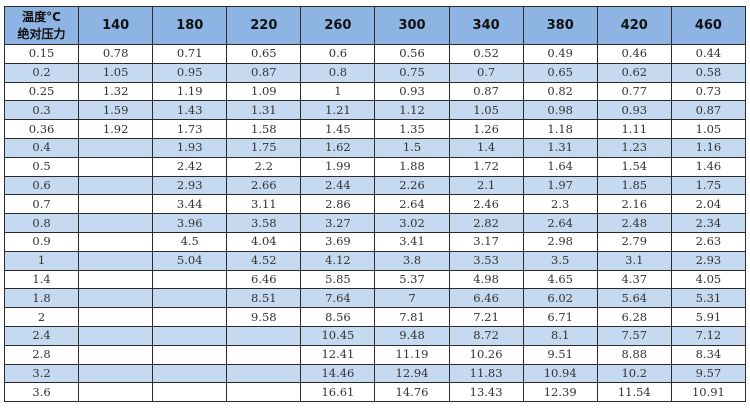 Image resolution: width=750 pixels, height=413 pixels. What do you see at coordinates (486, 335) in the screenshot?
I see `value-cell: 8.72` at bounding box center [486, 335].